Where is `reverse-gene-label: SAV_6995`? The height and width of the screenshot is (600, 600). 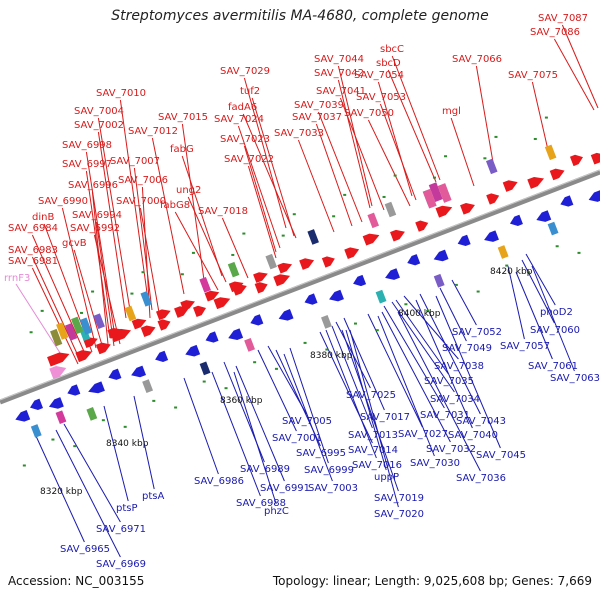 reverse-gene-label: SAV_6995 is located at coordinates (321, 453).